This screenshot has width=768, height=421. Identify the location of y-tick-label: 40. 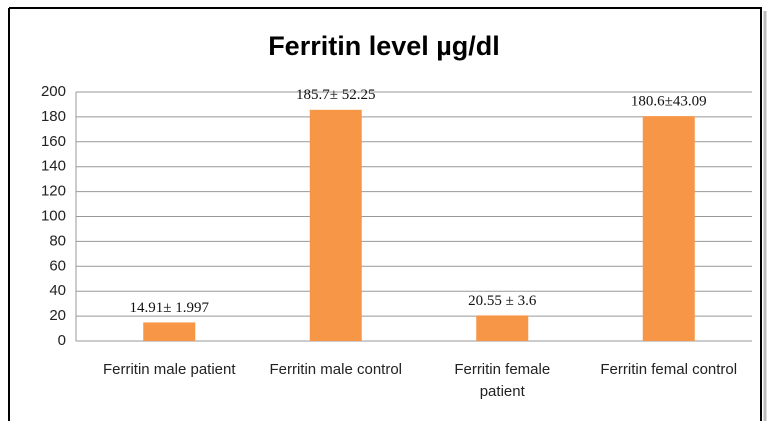
(57, 290).